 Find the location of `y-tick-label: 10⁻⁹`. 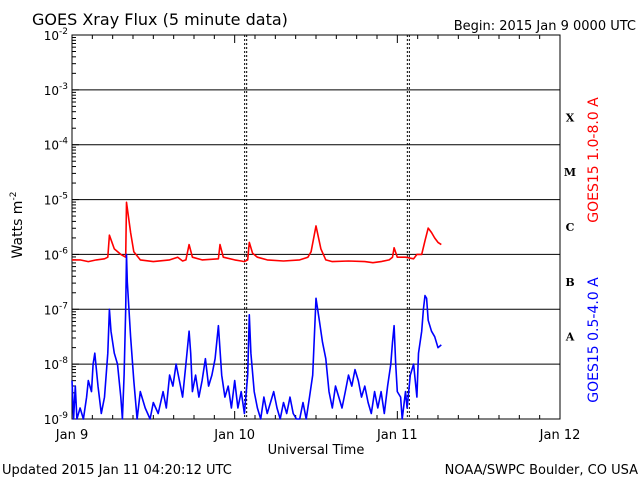

y-tick-label: 10⁻⁹ is located at coordinates (56, 419).